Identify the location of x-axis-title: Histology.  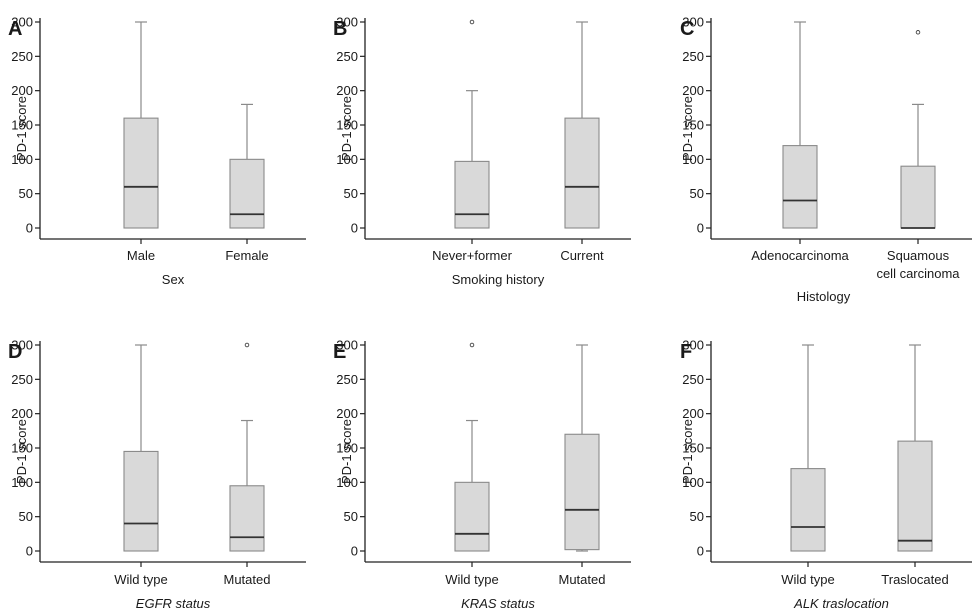
(824, 296).